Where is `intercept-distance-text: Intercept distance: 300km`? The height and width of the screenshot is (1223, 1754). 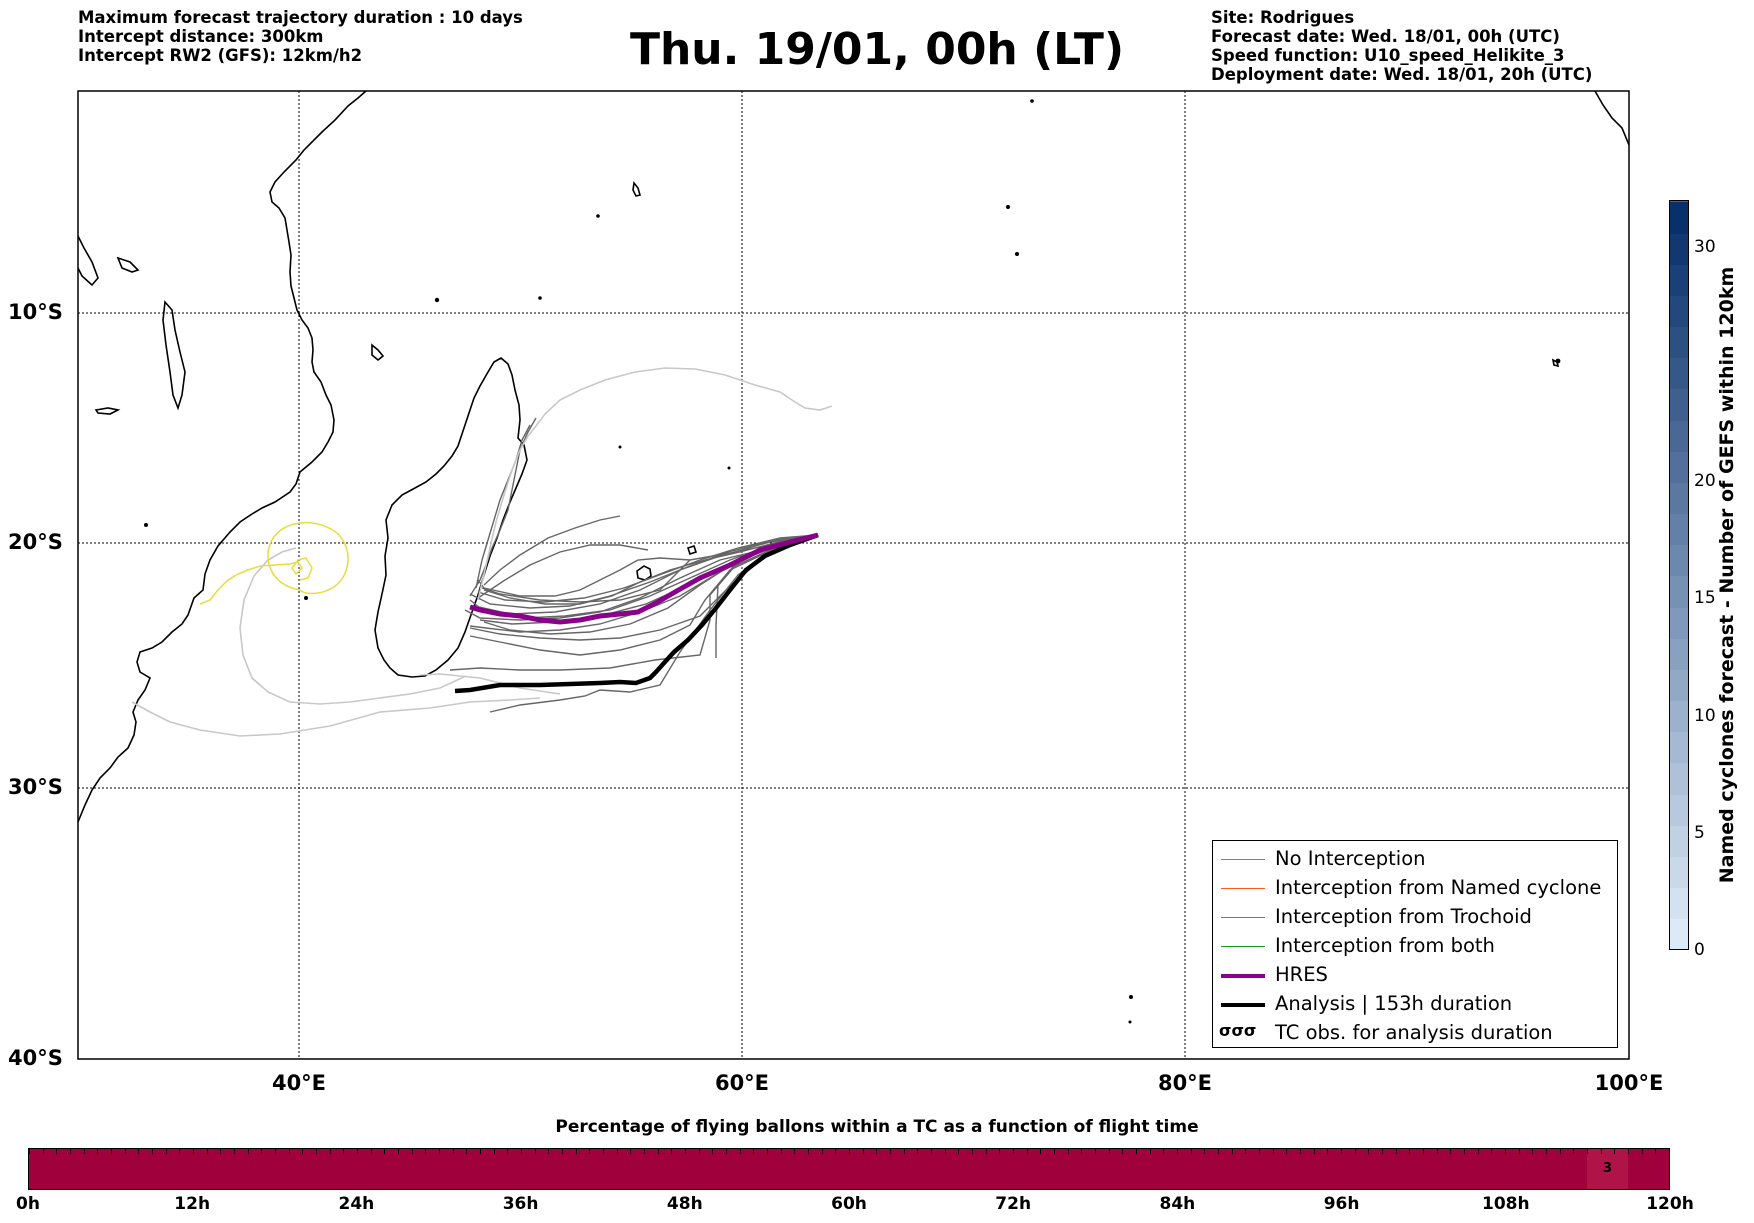
intercept-distance-text: Intercept distance: 300km is located at coordinates (201, 36).